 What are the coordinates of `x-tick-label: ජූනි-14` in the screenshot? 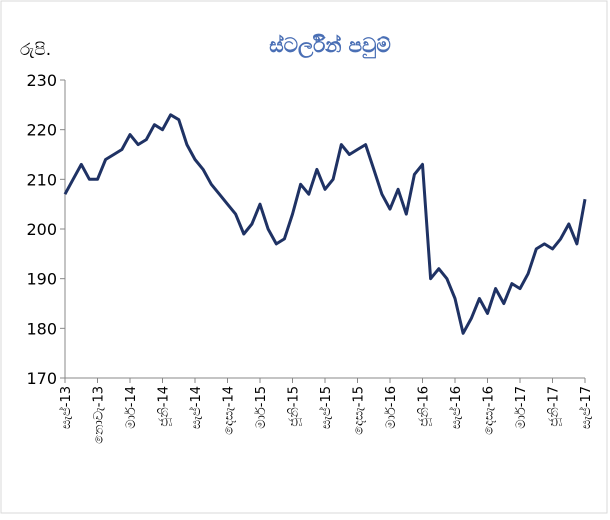 It's located at (164, 406).